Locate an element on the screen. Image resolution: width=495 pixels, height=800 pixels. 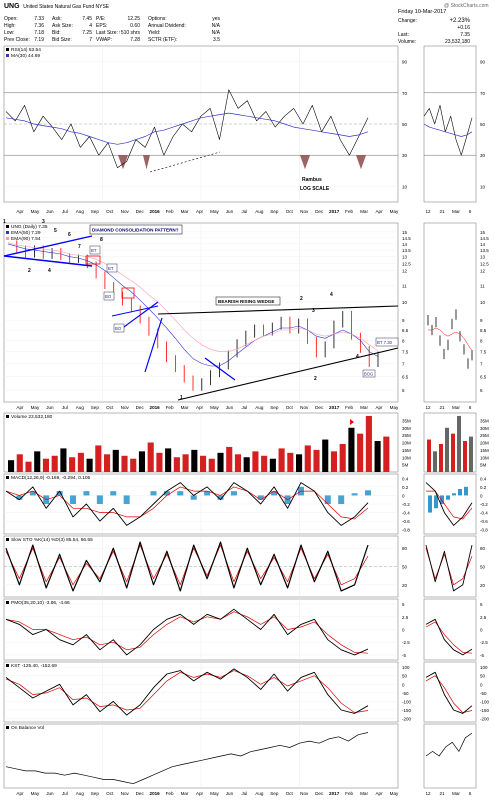
stat-label: VWAP: is located at coordinates (104, 40).